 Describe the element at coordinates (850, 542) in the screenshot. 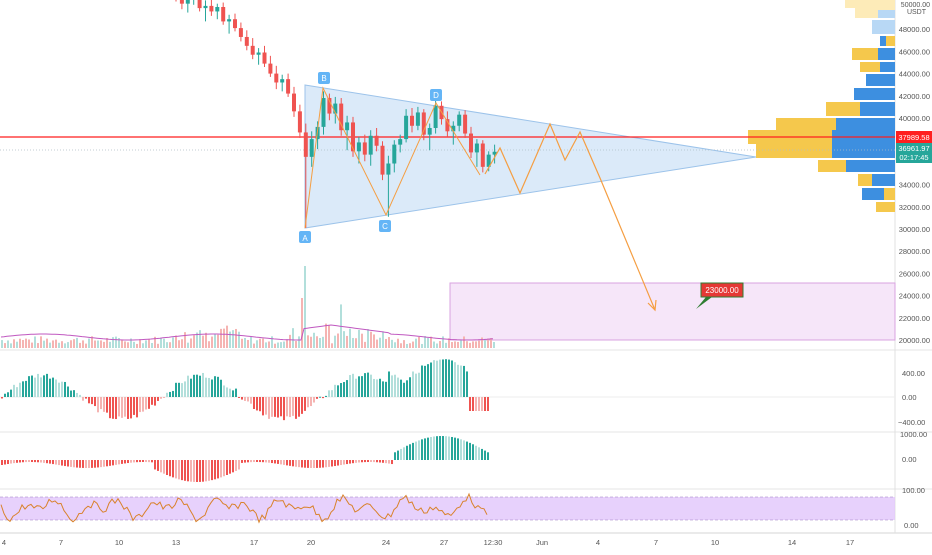

I see `time-tick-label: 17` at that location.